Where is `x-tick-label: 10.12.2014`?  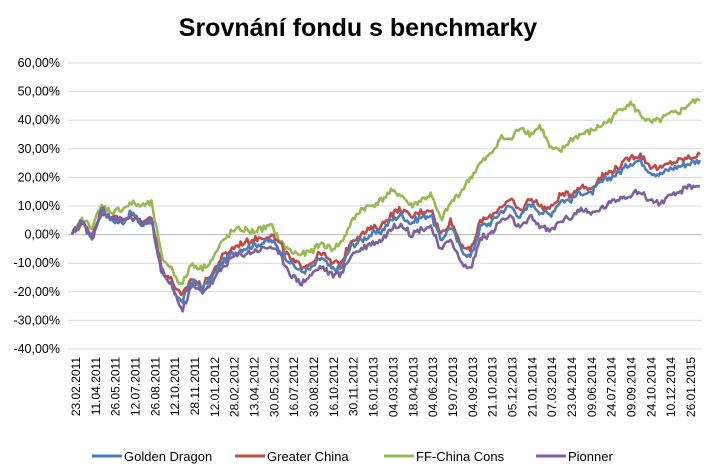
x-tick-label: 10.12.2014 is located at coordinates (671, 387).